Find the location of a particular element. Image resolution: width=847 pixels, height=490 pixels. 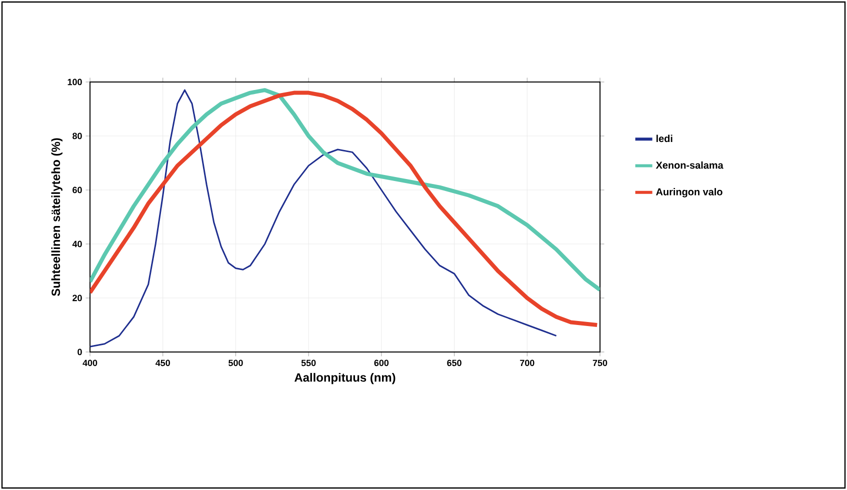

y-tick-label: 60 is located at coordinates (77, 190).